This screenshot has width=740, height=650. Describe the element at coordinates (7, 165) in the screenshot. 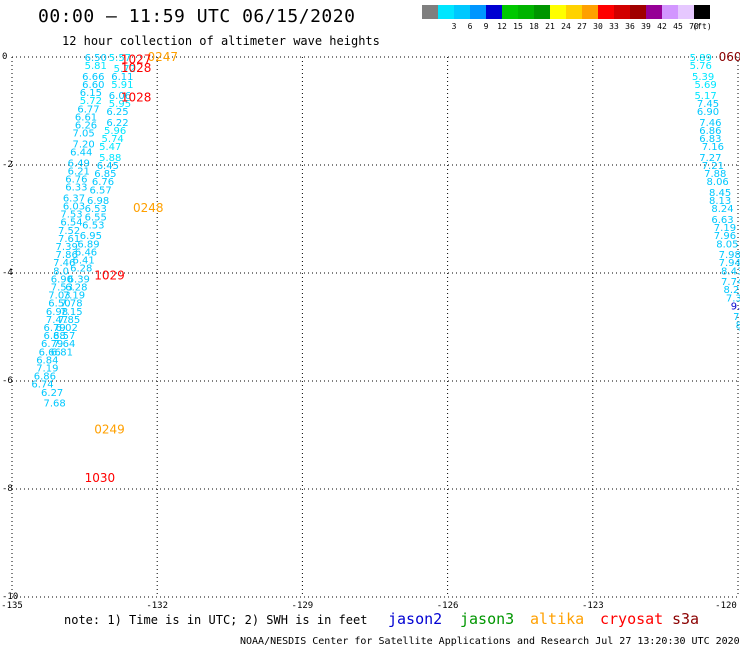

I see `lat-tick-label: -2` at that location.